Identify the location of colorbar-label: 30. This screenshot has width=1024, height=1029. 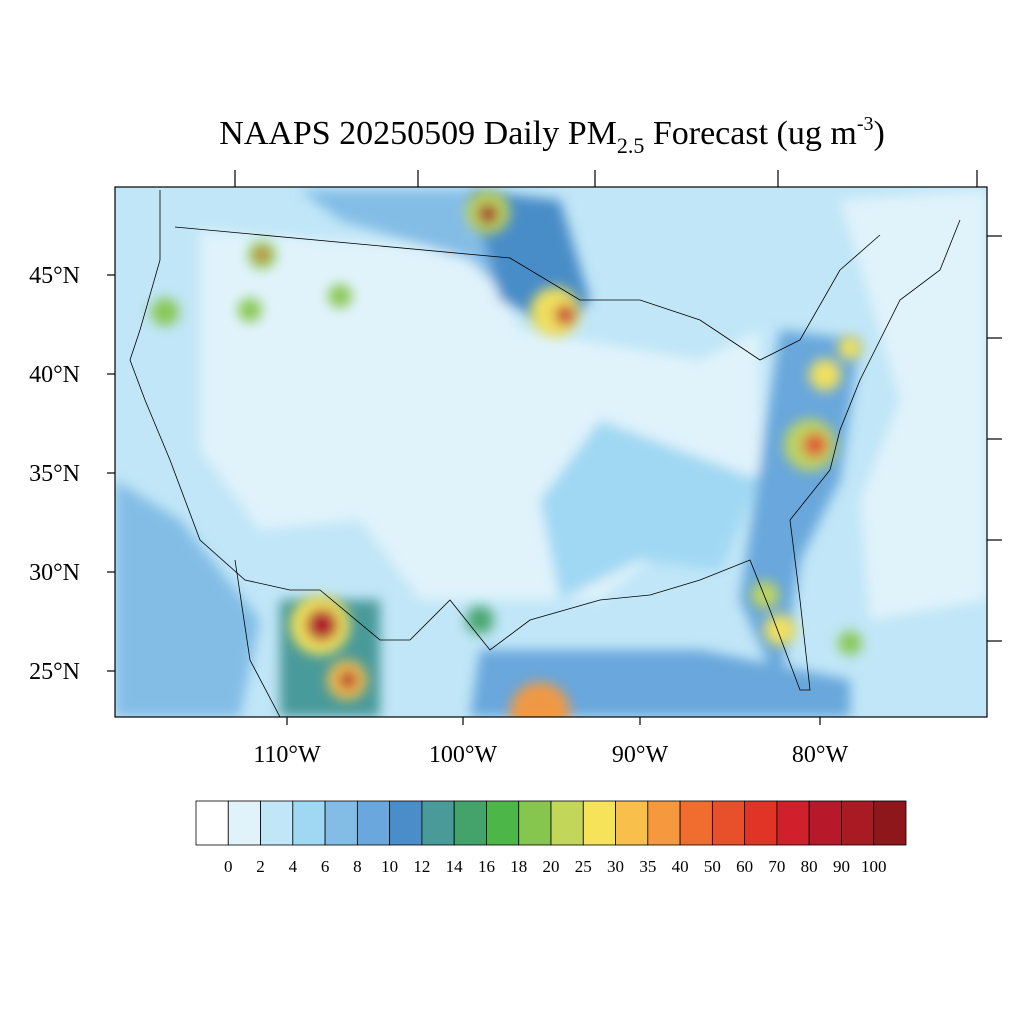
(615, 866).